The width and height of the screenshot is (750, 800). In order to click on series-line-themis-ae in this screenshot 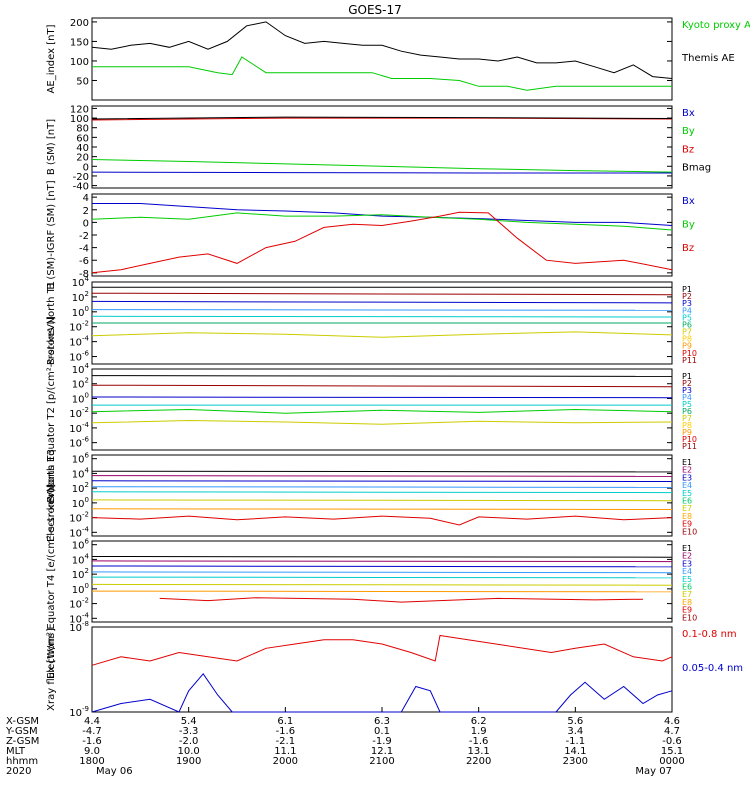, I will do `click(382, 50)`.